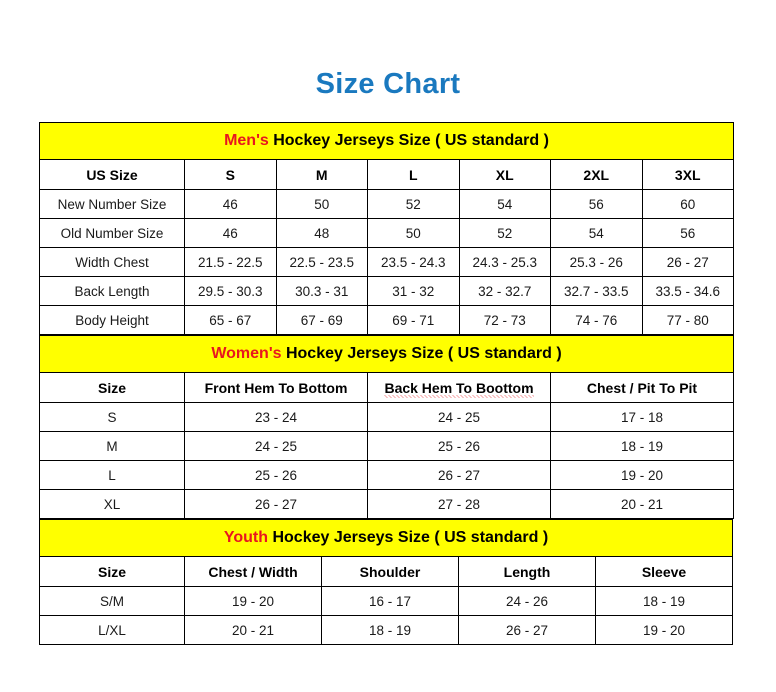 The height and width of the screenshot is (692, 776). I want to click on mens-cell-2-3: 24.3 - 25.3, so click(504, 262).